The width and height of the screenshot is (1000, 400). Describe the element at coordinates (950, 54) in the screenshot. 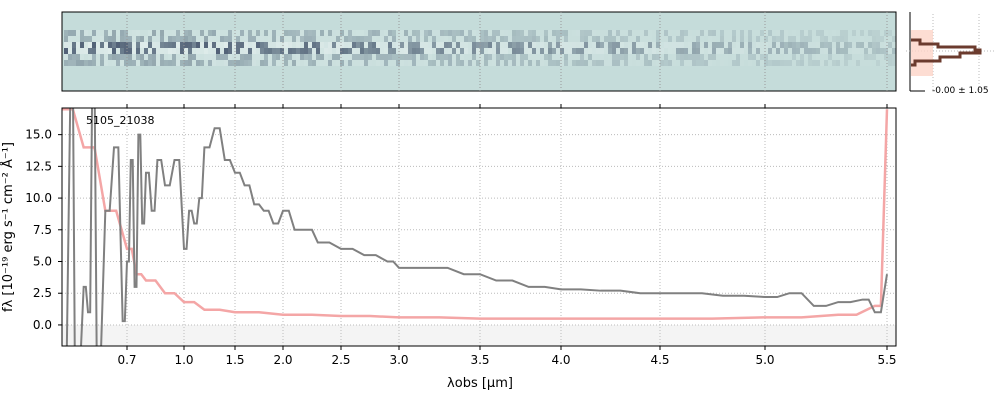

I see `histogram-panel: -0.00 ± 1.05` at that location.